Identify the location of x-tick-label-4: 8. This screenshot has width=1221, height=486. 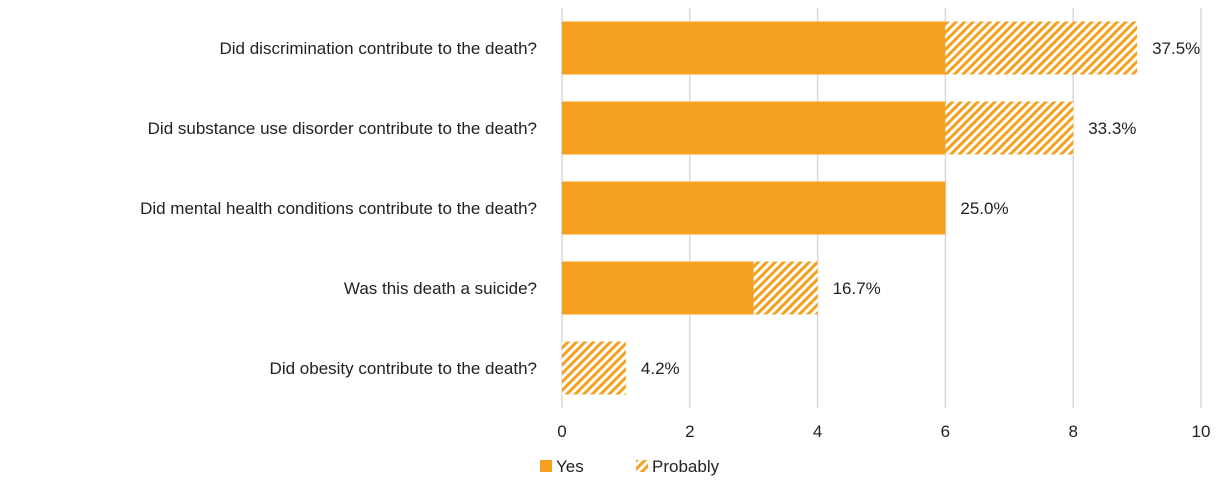
(1072, 431).